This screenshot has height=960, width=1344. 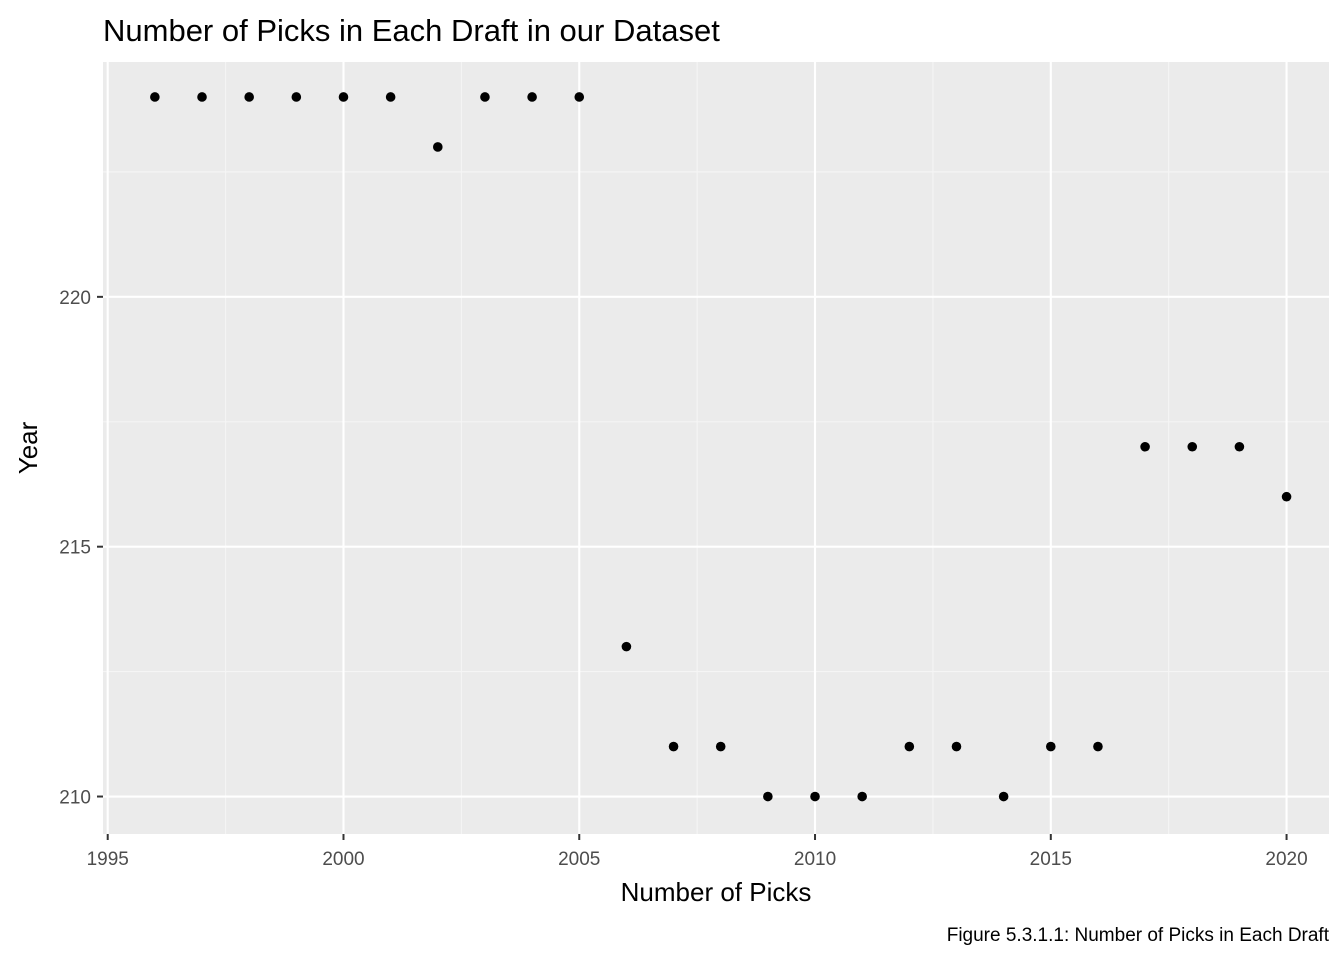 I want to click on y-tick-label: 210, so click(x=75, y=798).